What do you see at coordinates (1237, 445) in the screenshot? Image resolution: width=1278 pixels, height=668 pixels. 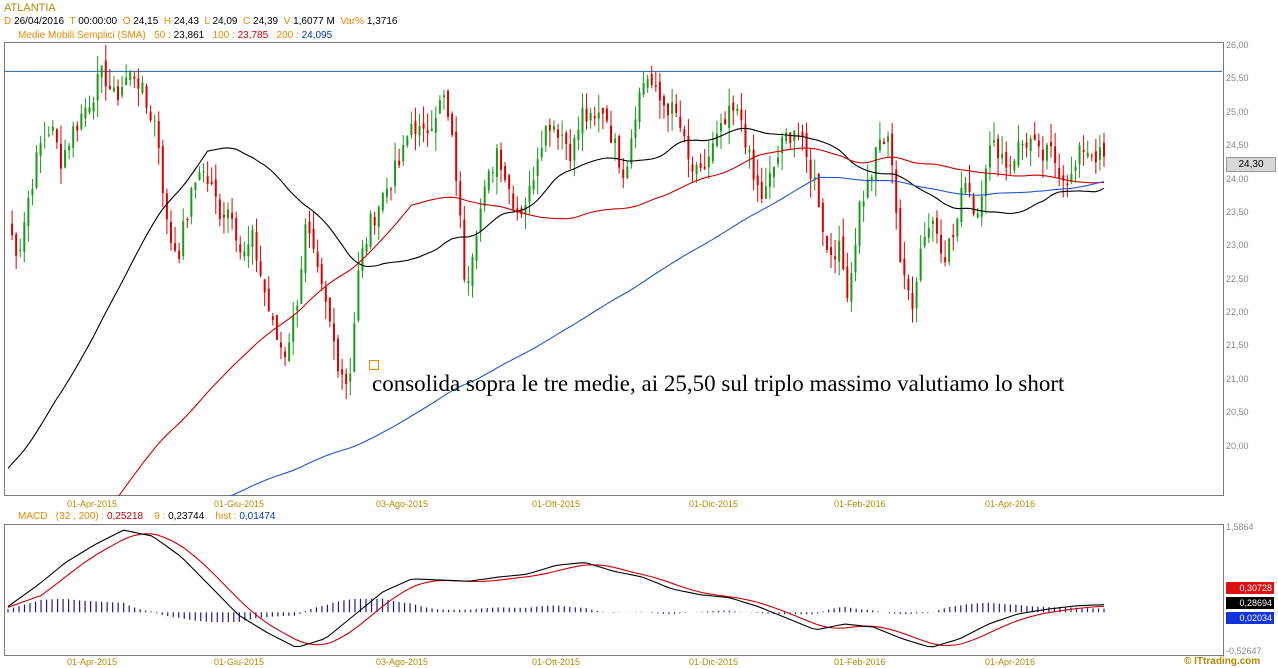 I see `price-y-tick: 20,00` at bounding box center [1237, 445].